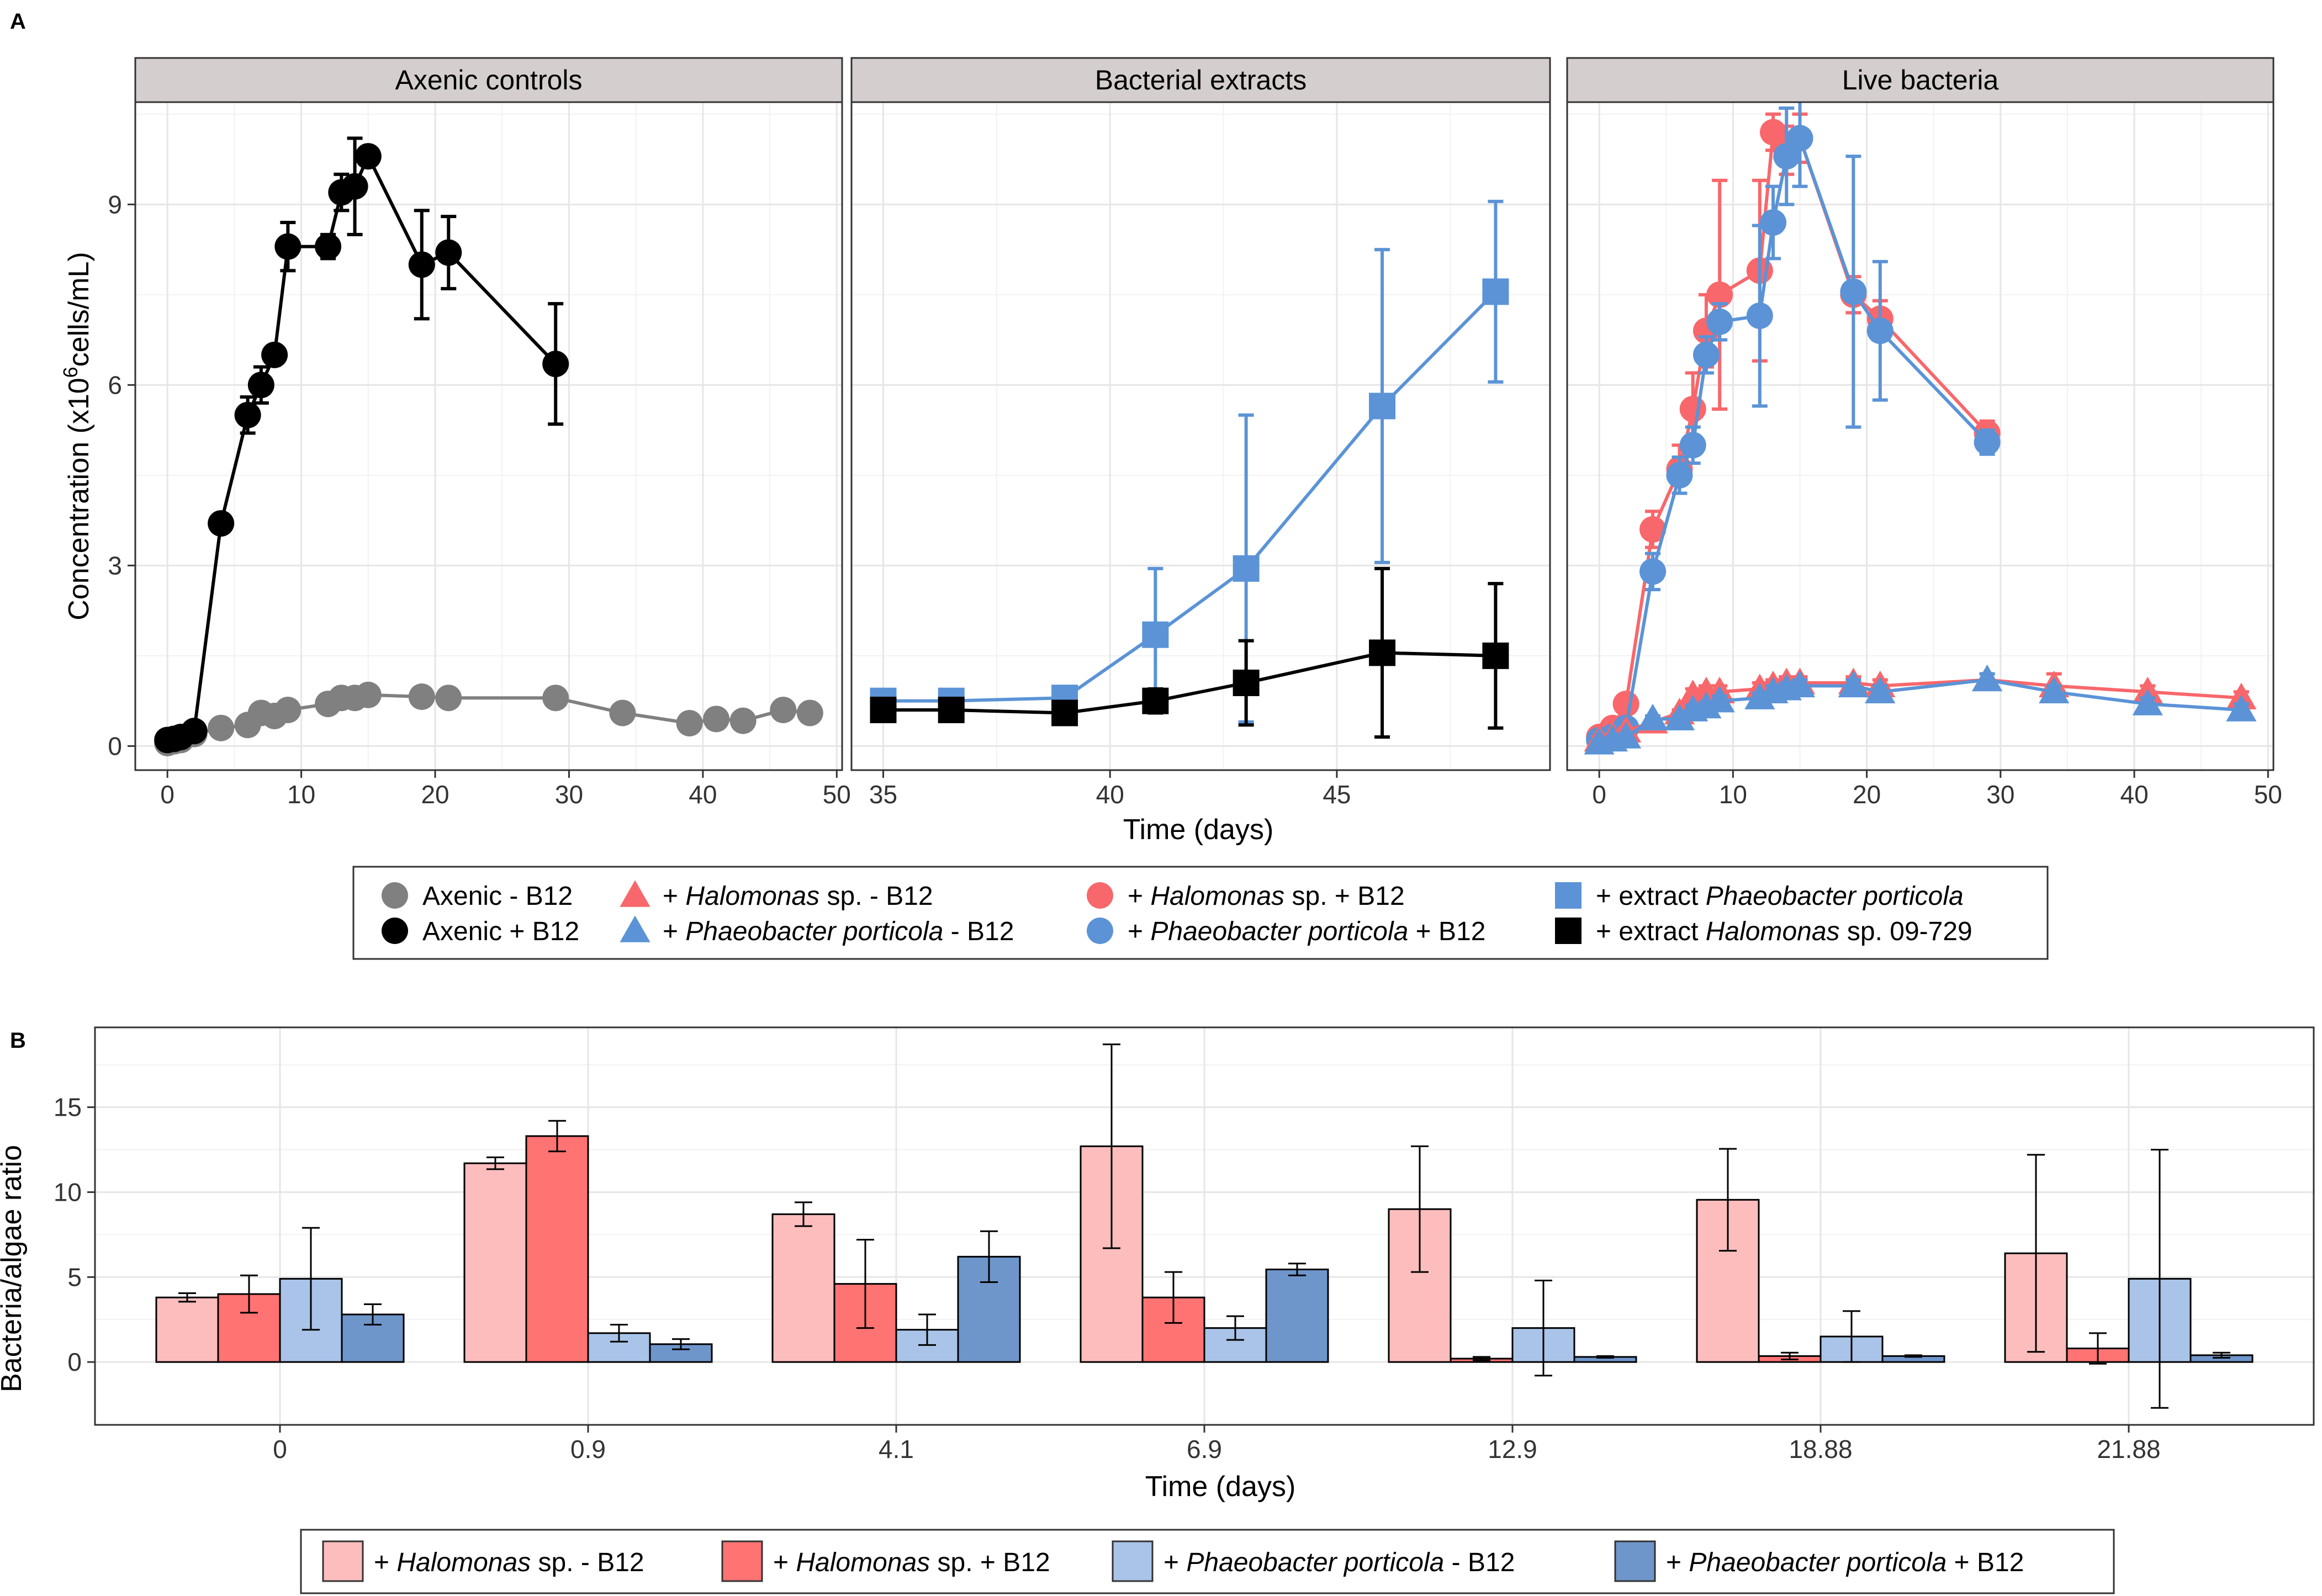 The width and height of the screenshot is (2322, 1596). I want to click on x-tick-label: 12.9, so click(1512, 1449).